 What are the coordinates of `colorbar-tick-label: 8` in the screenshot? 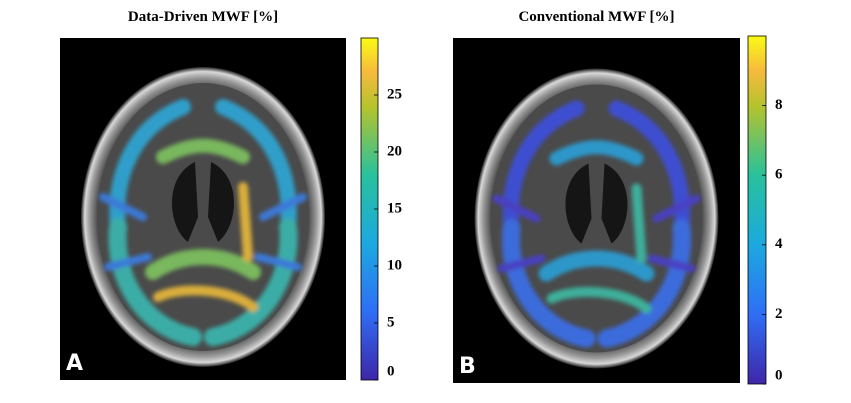 It's located at (779, 105).